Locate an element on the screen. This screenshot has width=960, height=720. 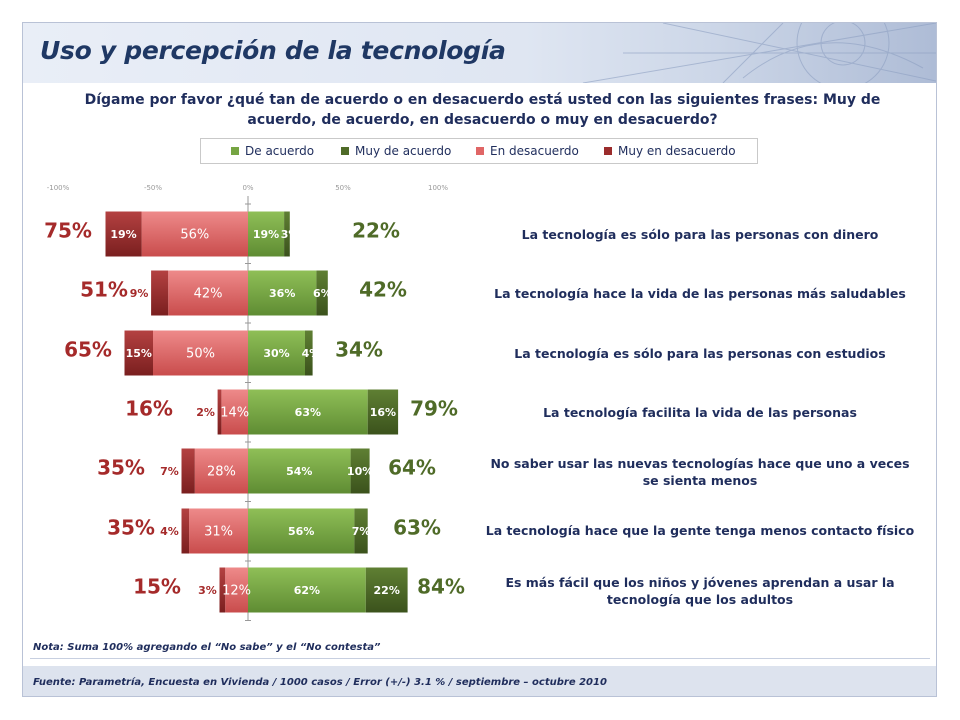
total-agree: 64% is located at coordinates (412, 468).